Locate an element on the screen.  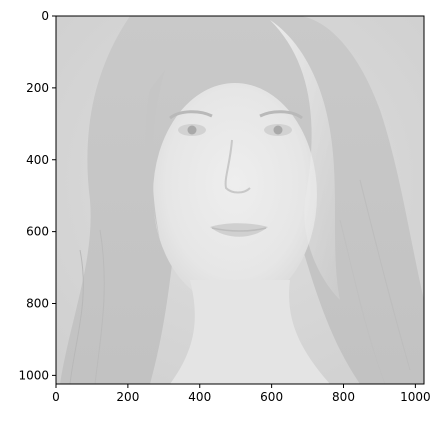
y-tick-label: 400 is located at coordinates (37, 160).